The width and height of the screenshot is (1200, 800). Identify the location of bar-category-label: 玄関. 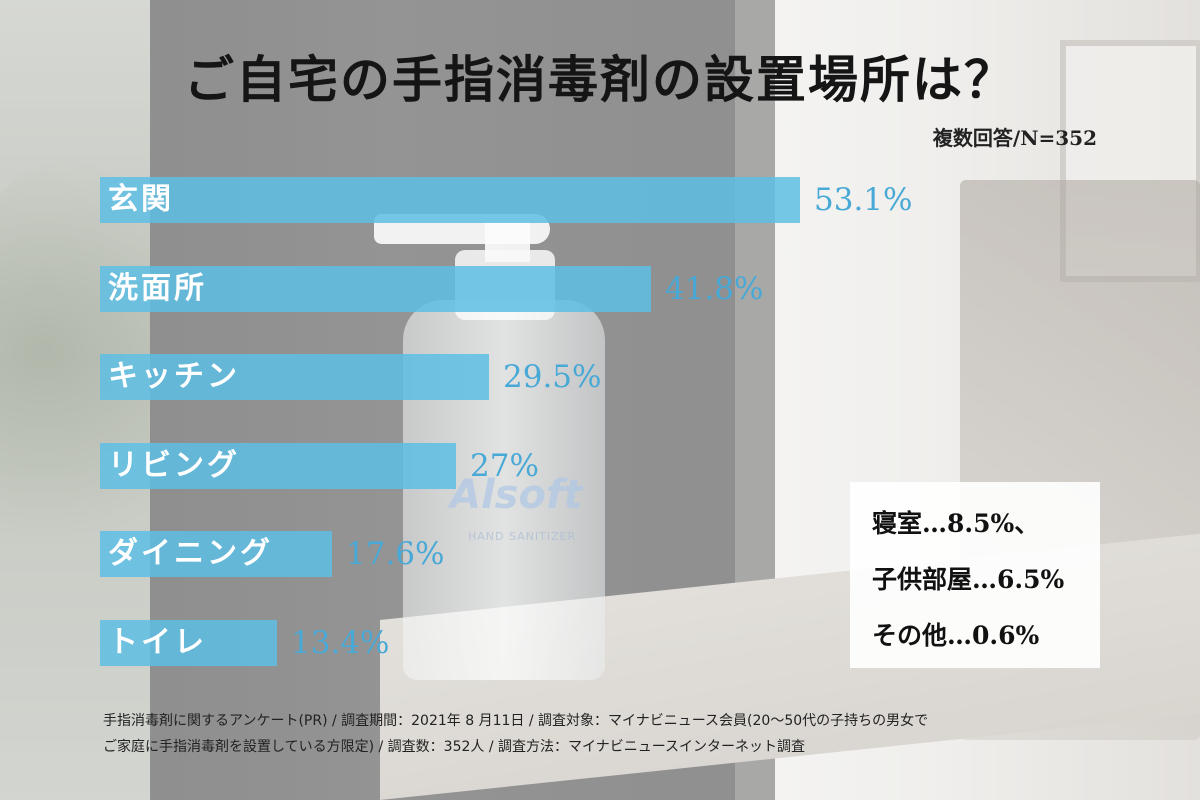
(141, 199).